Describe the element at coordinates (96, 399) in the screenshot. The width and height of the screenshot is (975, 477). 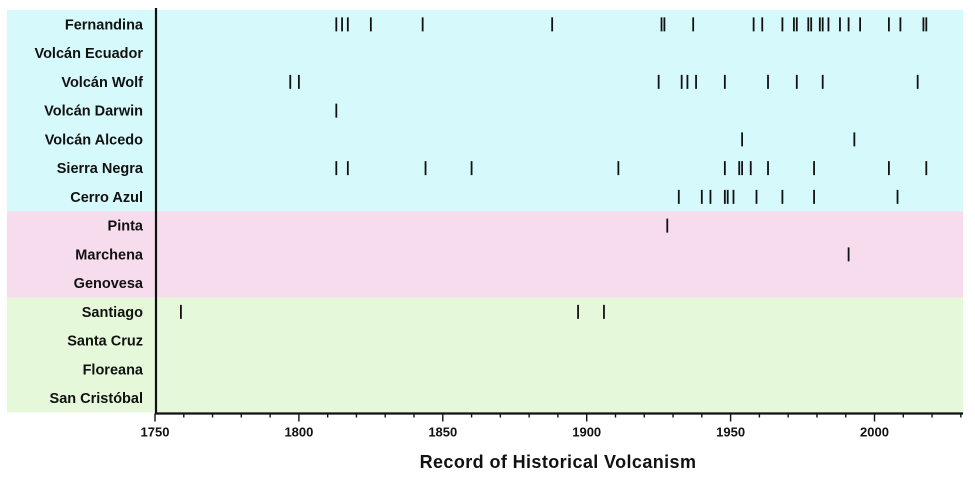
I see `volcano-label: San Cristóbal` at that location.